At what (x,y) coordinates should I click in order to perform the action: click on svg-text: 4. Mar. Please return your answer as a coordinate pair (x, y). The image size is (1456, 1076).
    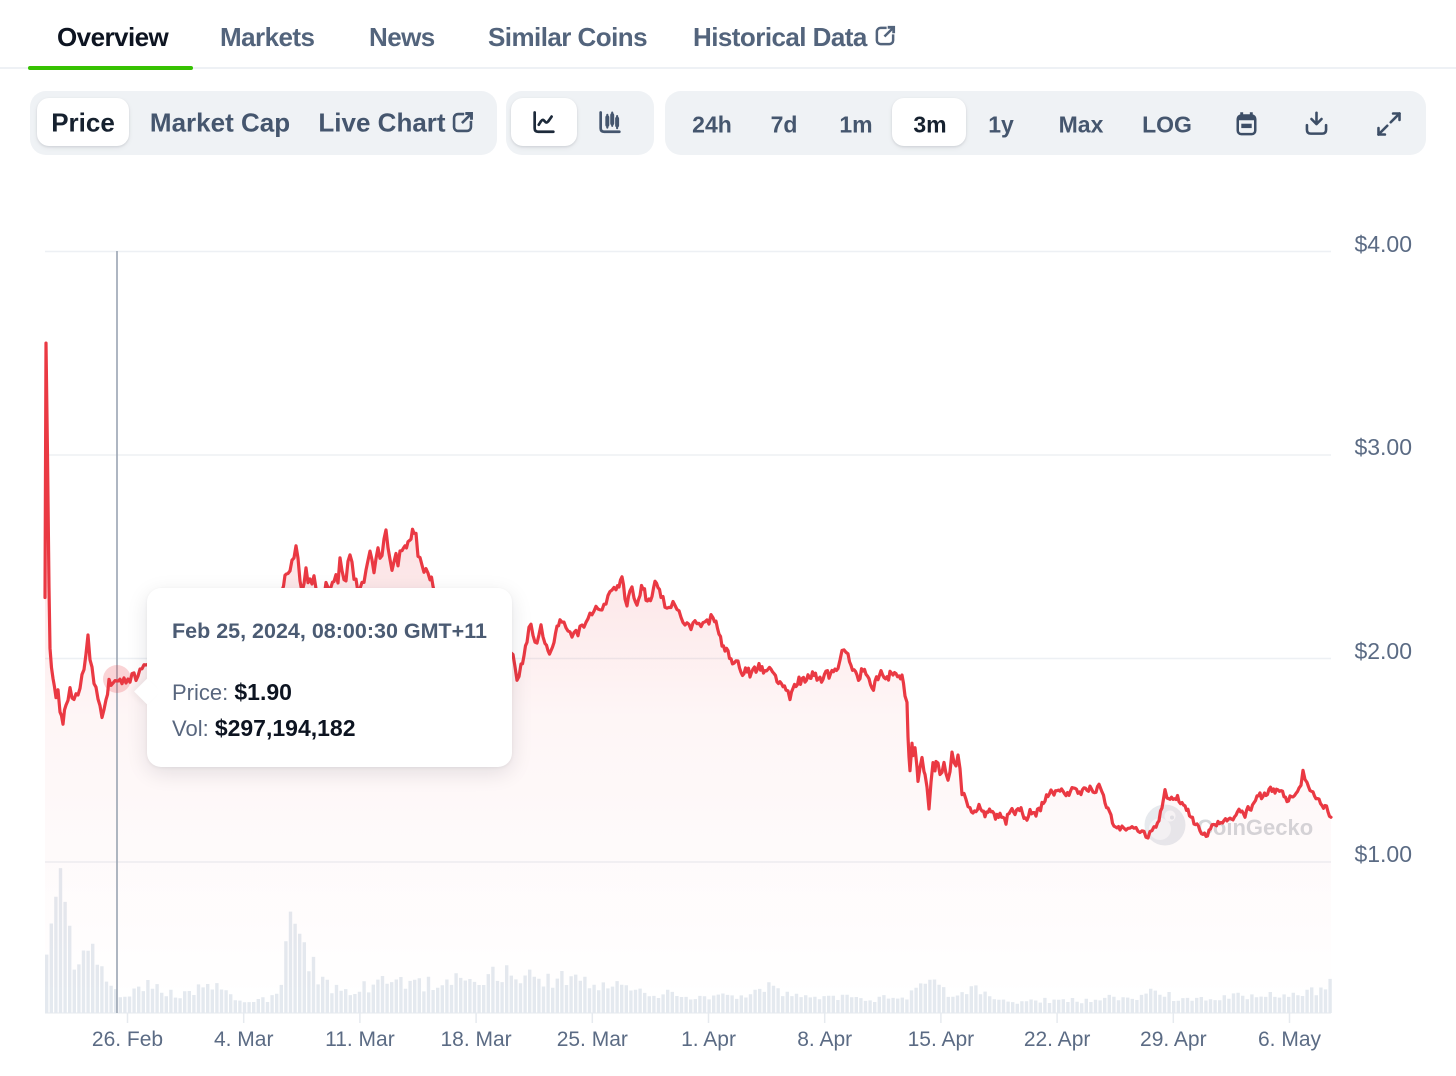
    Looking at the image, I should click on (244, 1039).